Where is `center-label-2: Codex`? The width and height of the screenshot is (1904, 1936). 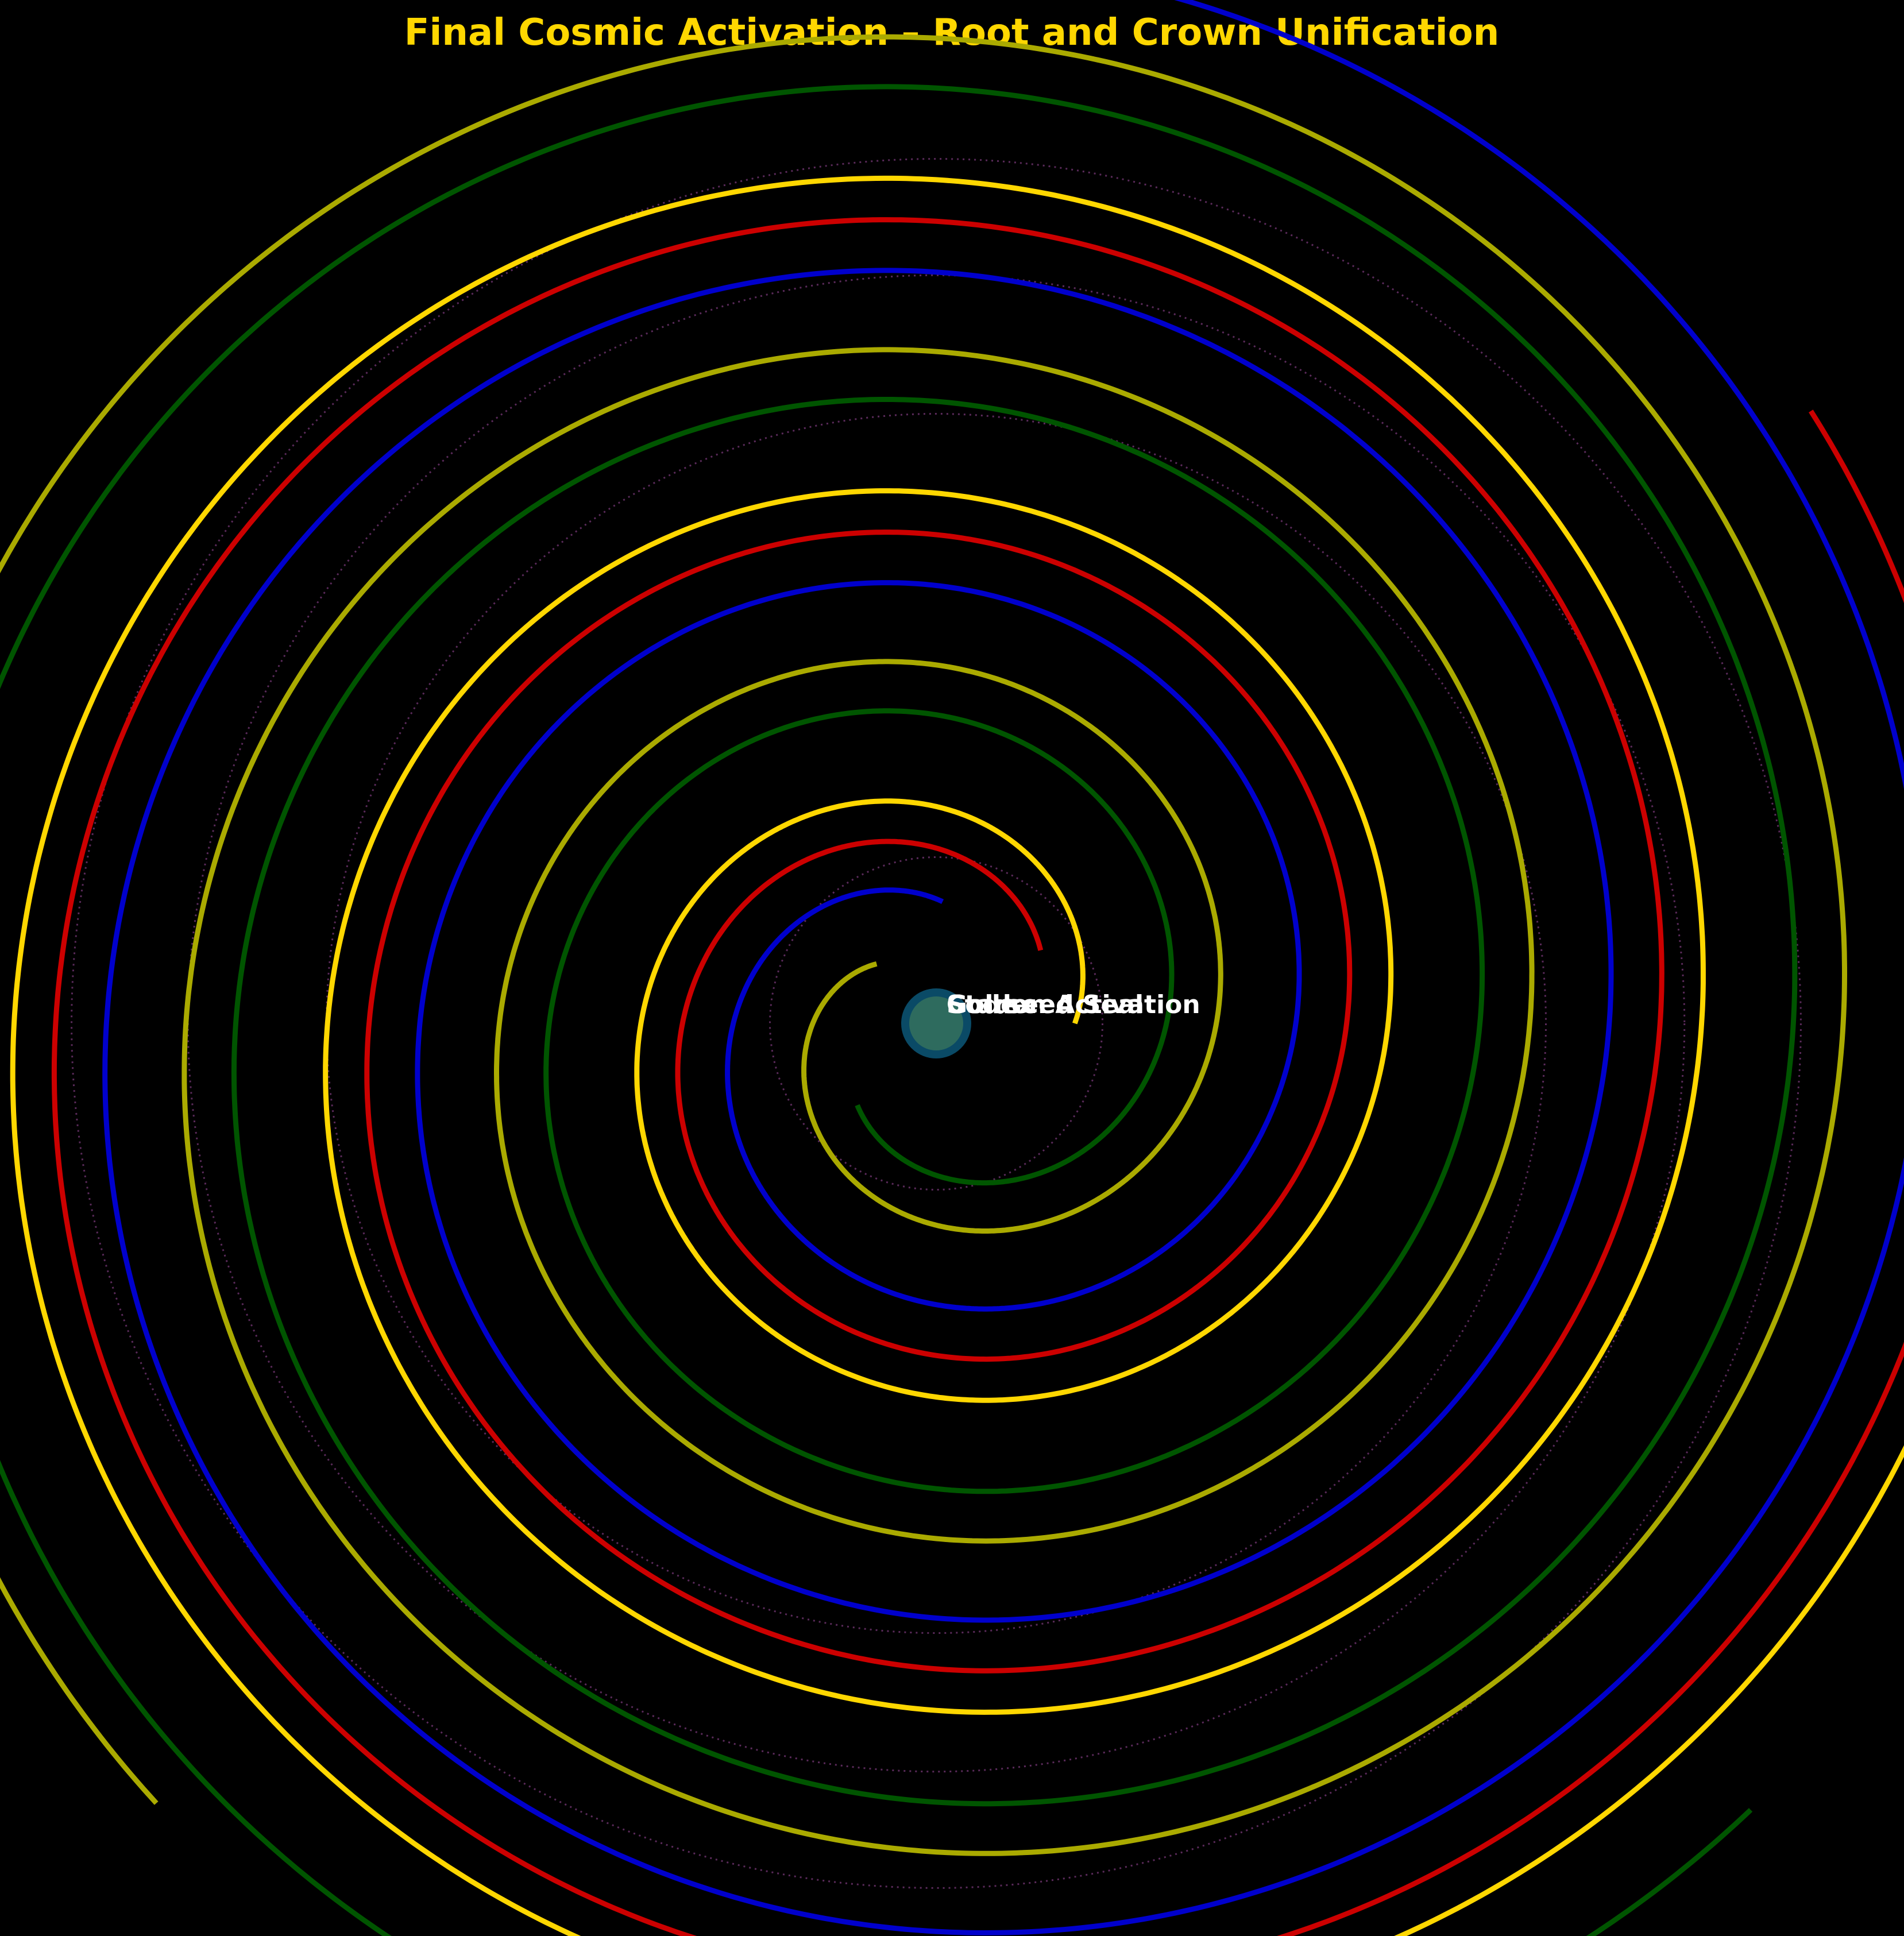
center-label-2: Codex is located at coordinates (990, 1004).